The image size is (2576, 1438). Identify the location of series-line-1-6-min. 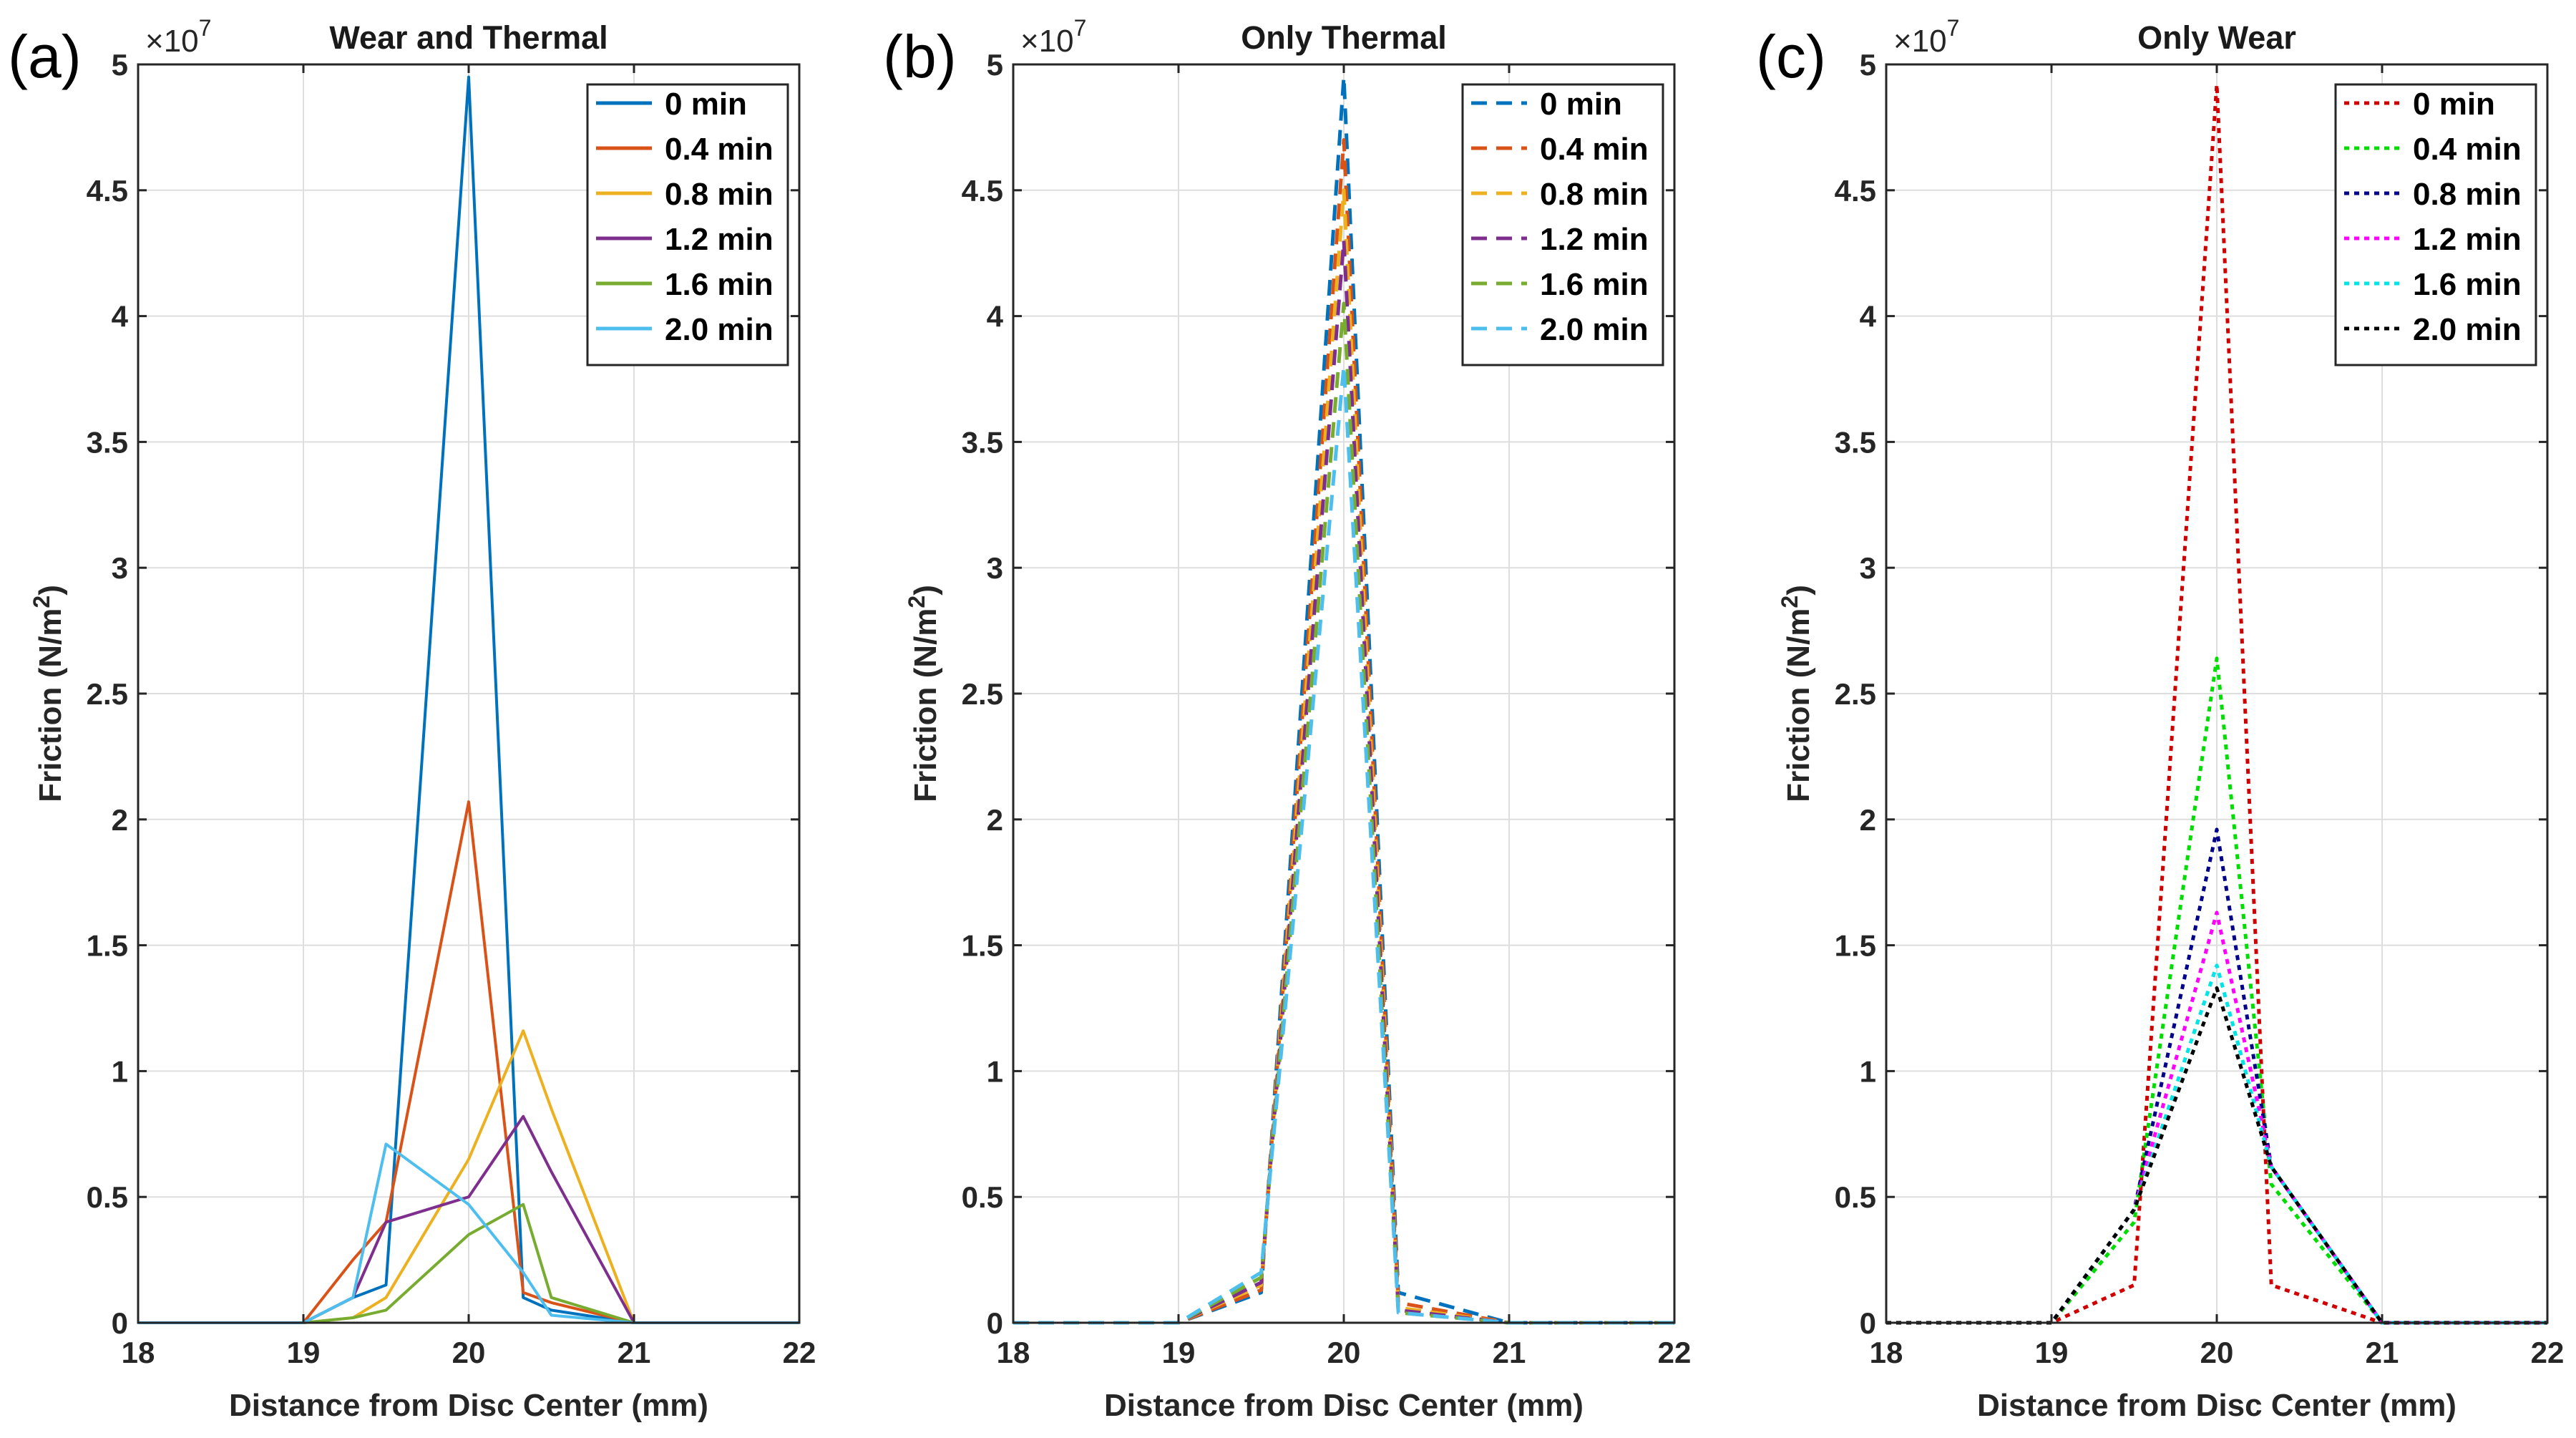
(468, 1263).